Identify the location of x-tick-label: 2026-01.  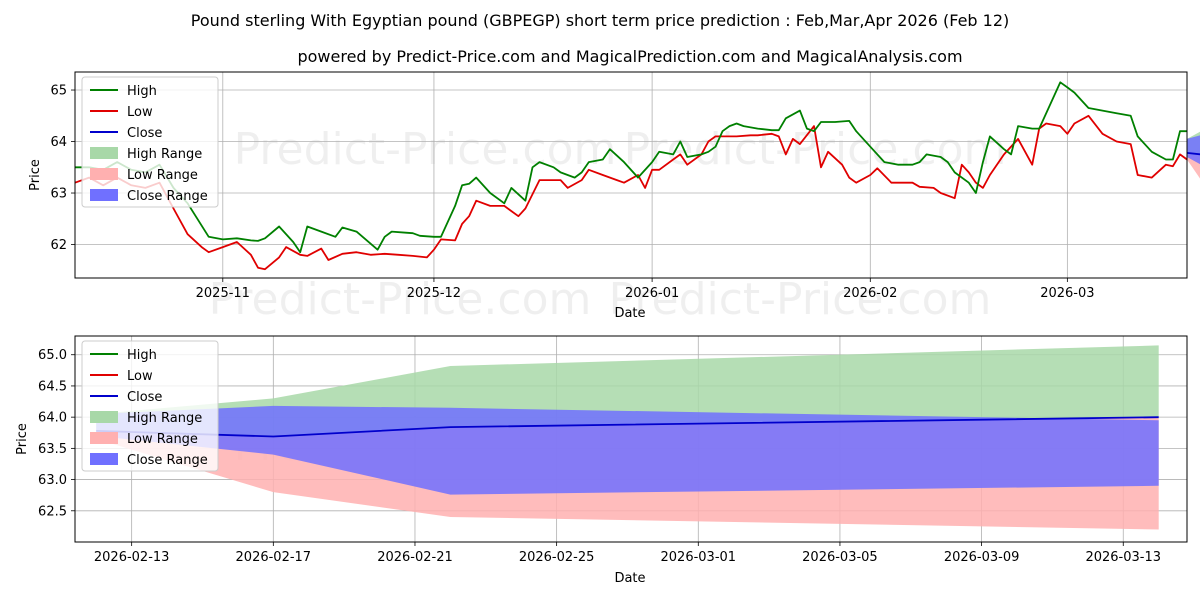
(652, 293).